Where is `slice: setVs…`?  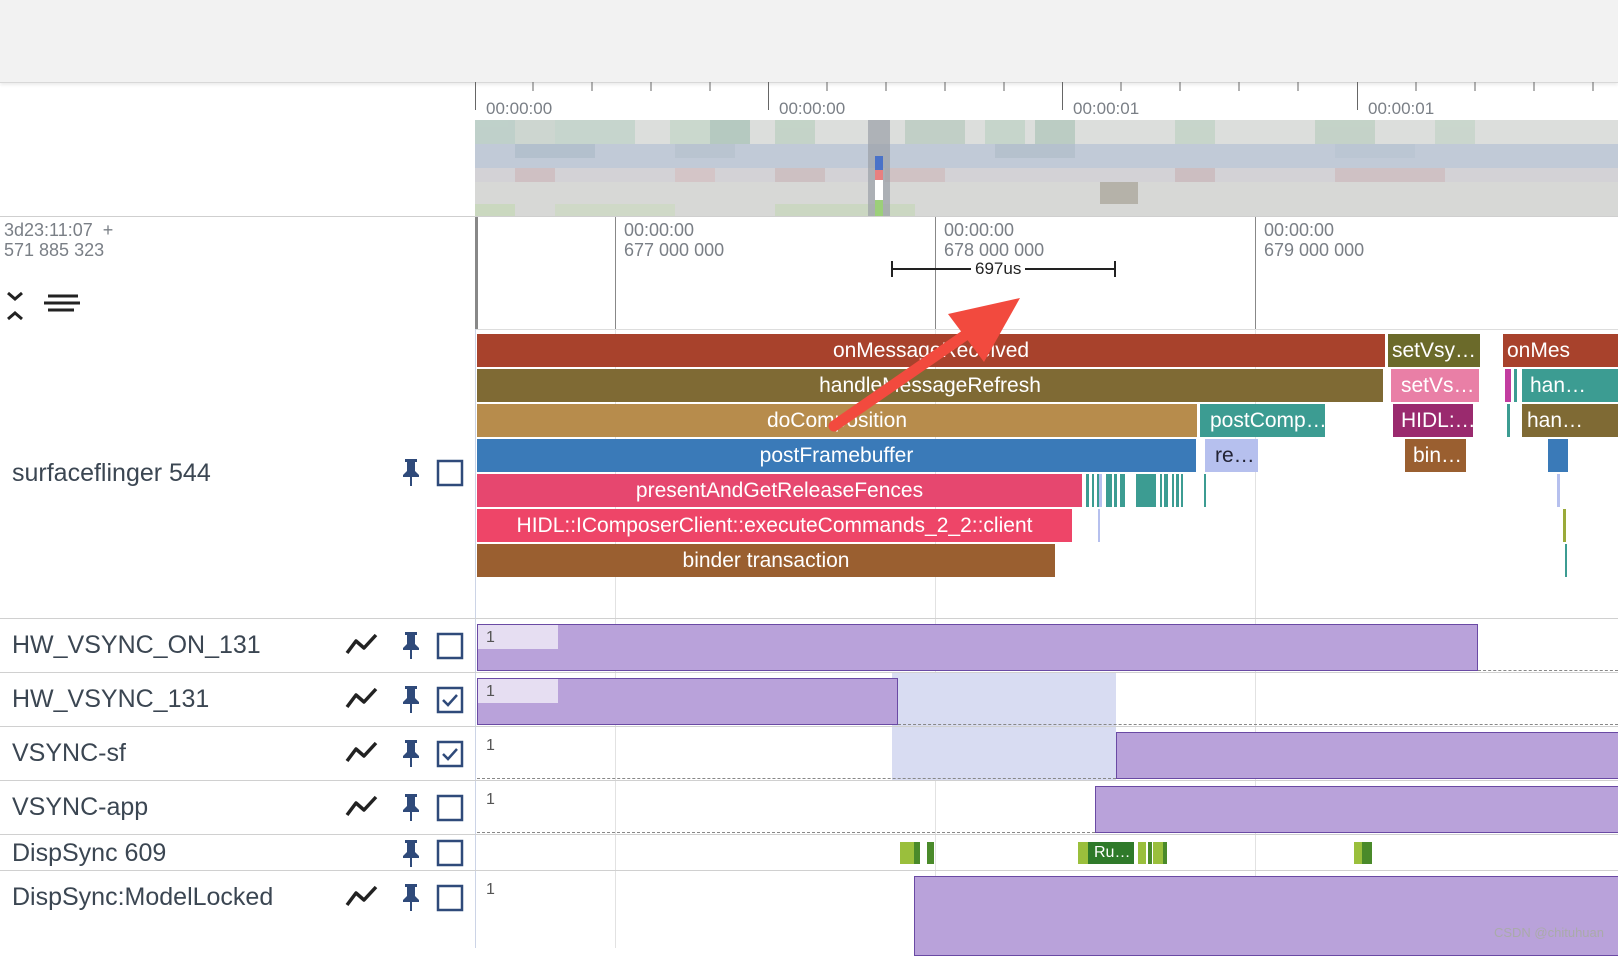
slice: setVs… is located at coordinates (1435, 385).